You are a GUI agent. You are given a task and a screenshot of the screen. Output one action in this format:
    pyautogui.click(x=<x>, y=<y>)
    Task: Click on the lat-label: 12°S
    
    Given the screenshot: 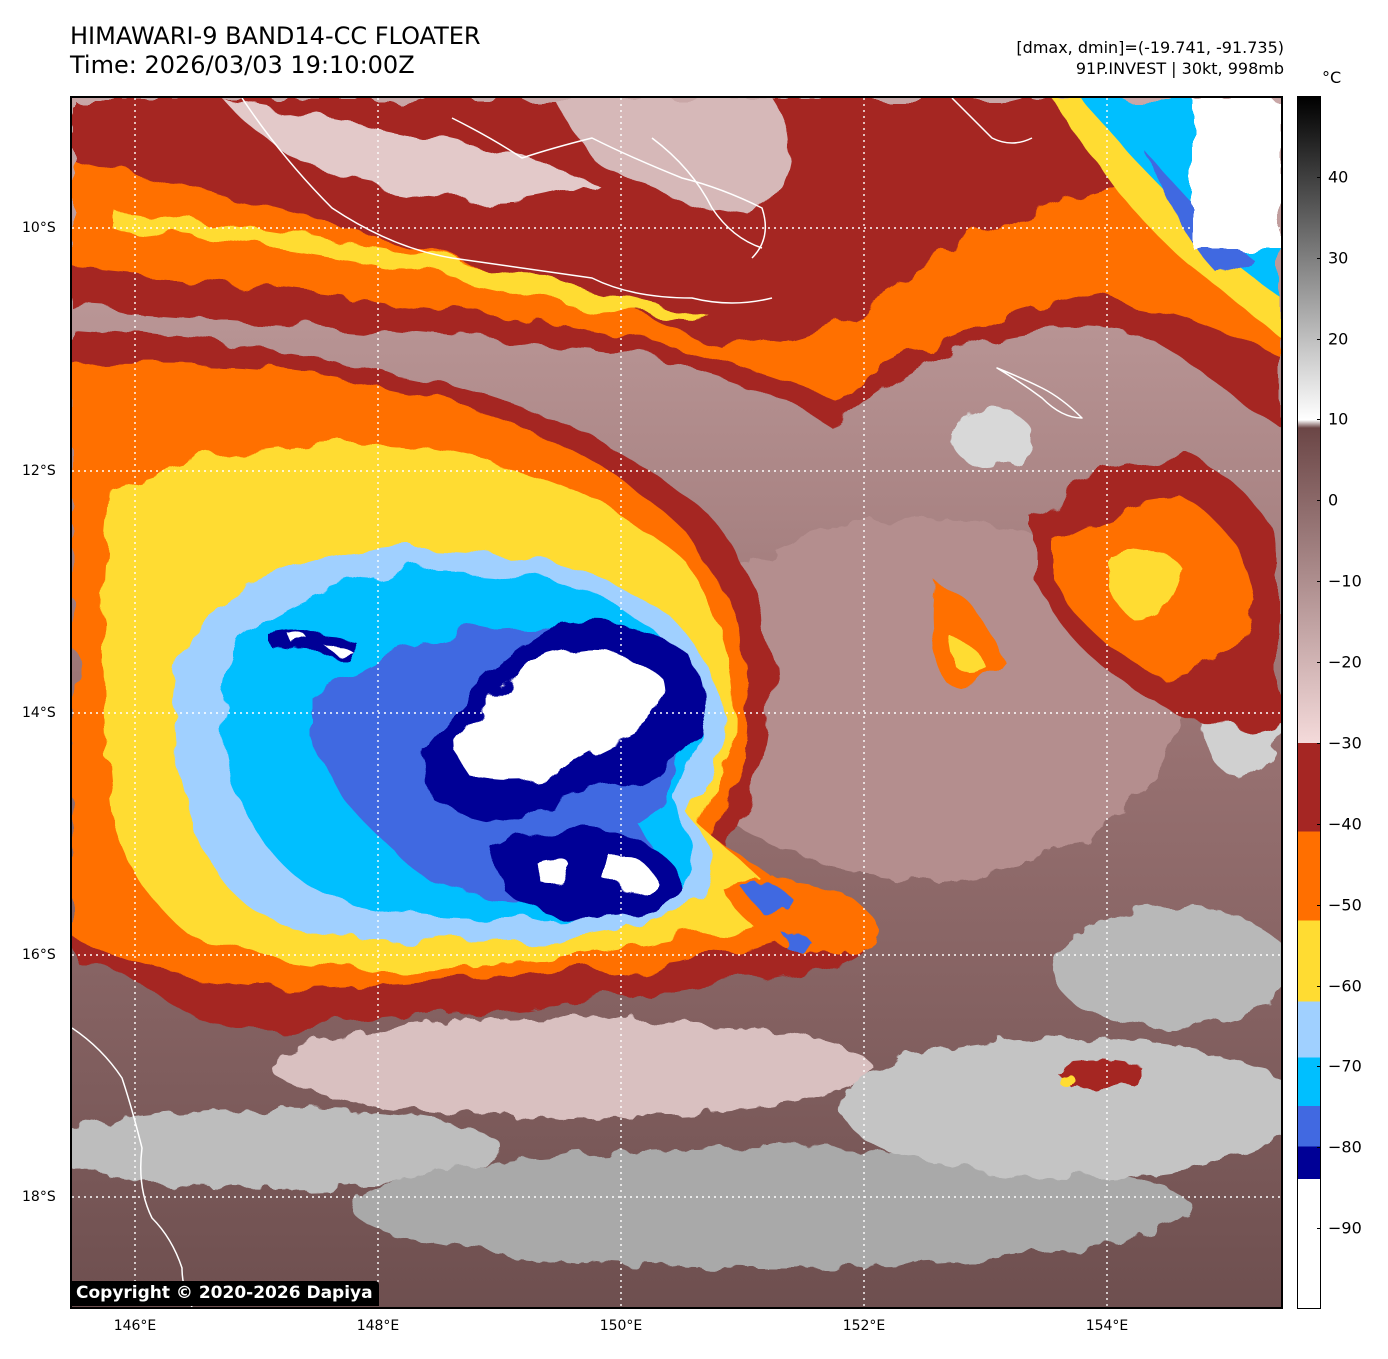 What is the action you would take?
    pyautogui.click(x=39, y=471)
    